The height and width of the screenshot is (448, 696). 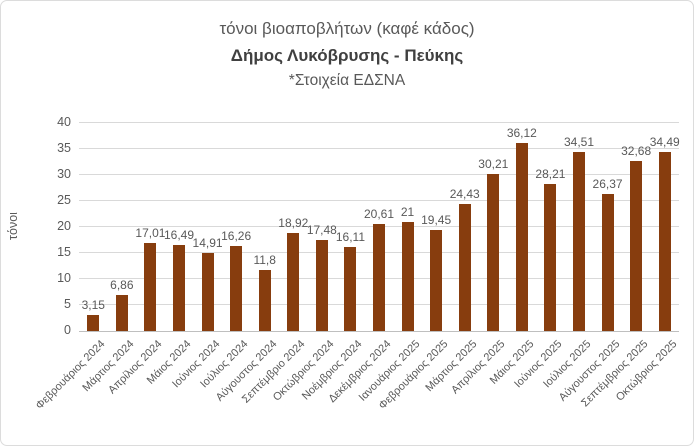 I want to click on bar-value-label: 17,48, so click(x=321, y=230).